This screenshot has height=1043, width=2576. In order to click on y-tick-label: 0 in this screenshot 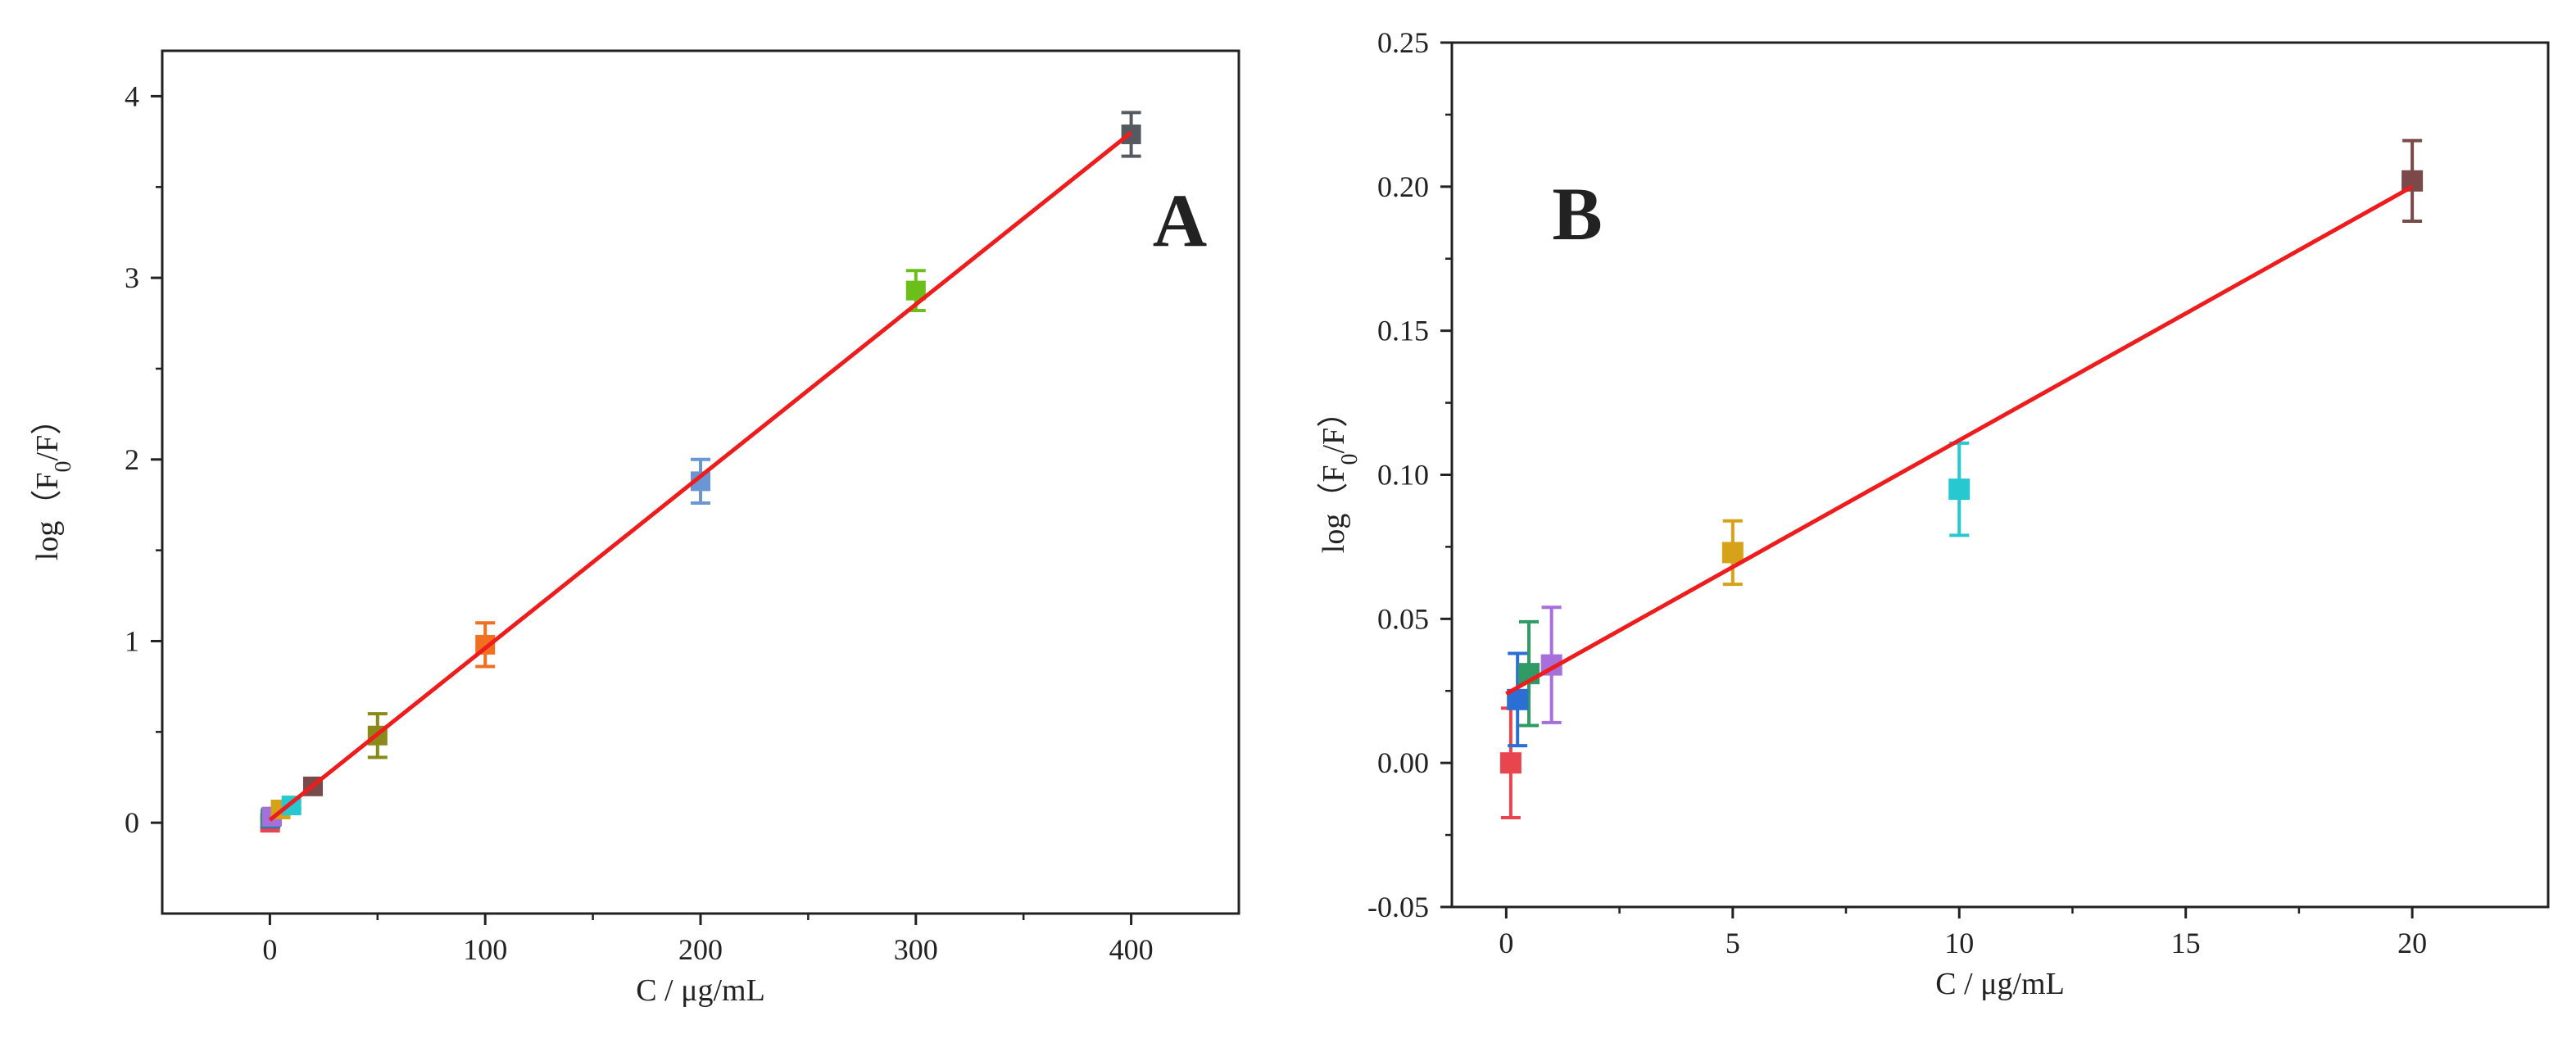, I will do `click(132, 822)`.